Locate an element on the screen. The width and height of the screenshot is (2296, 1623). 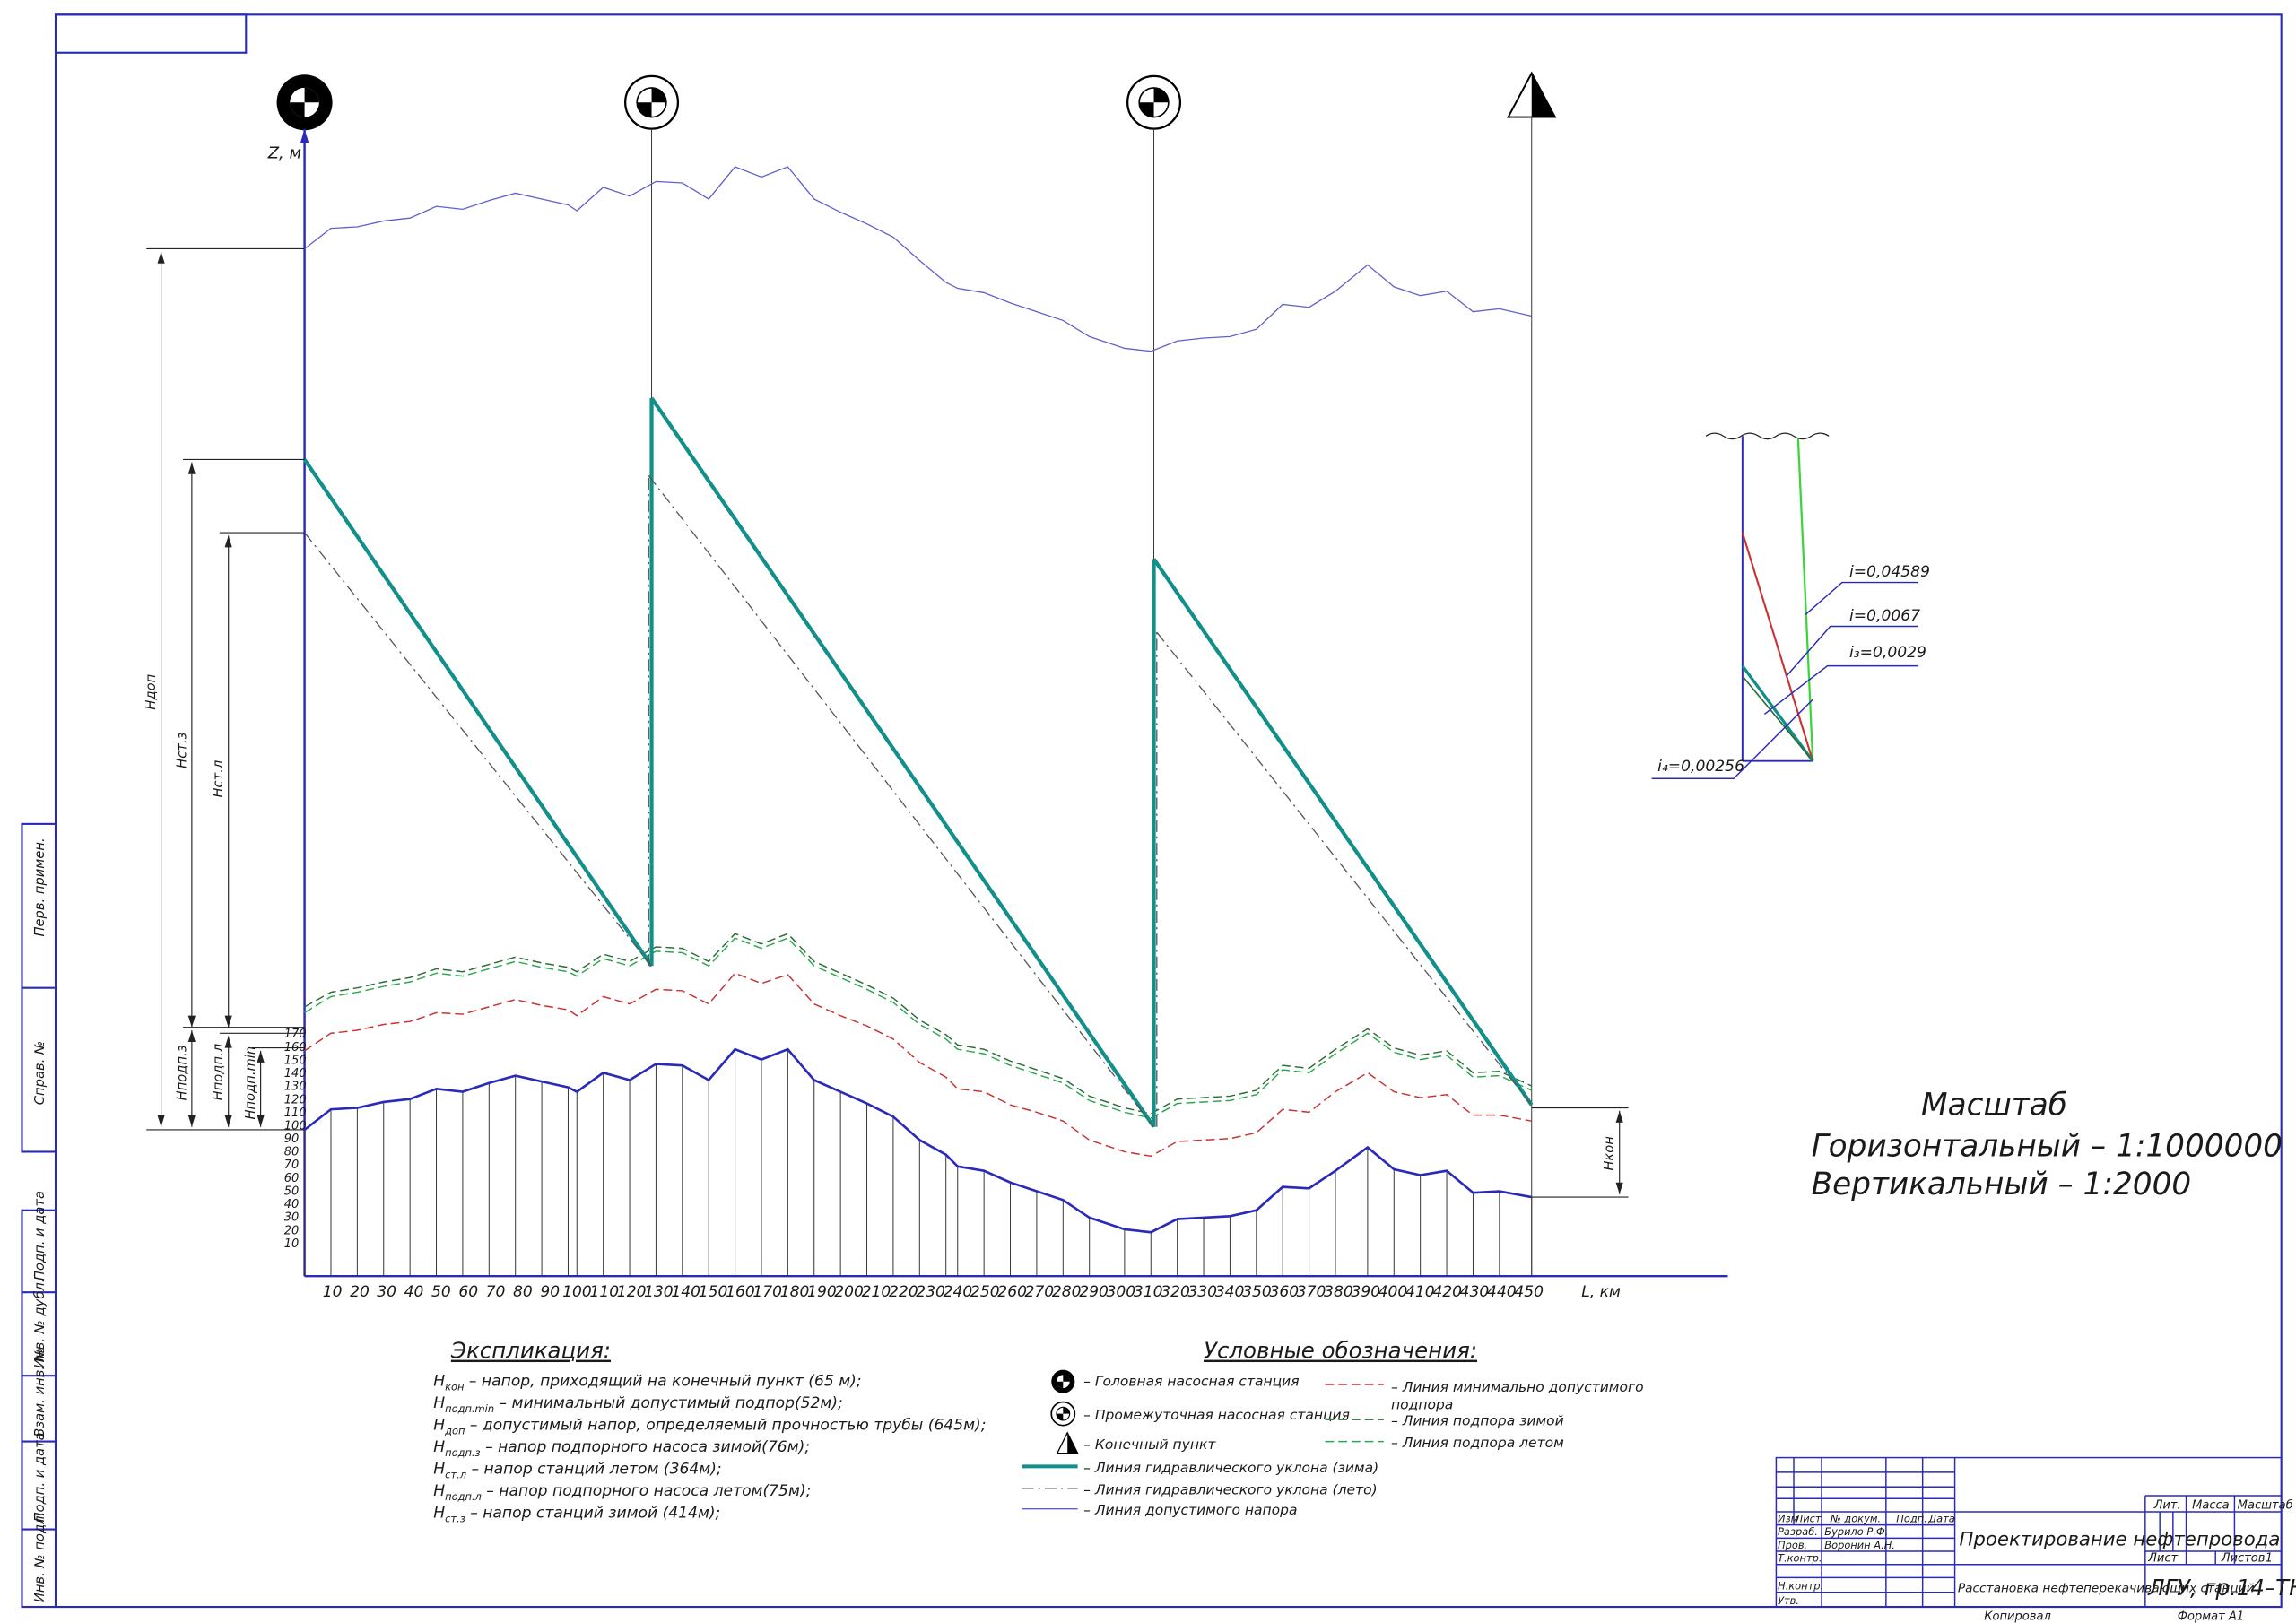
x-axis-label: L, км is located at coordinates (1601, 1292).